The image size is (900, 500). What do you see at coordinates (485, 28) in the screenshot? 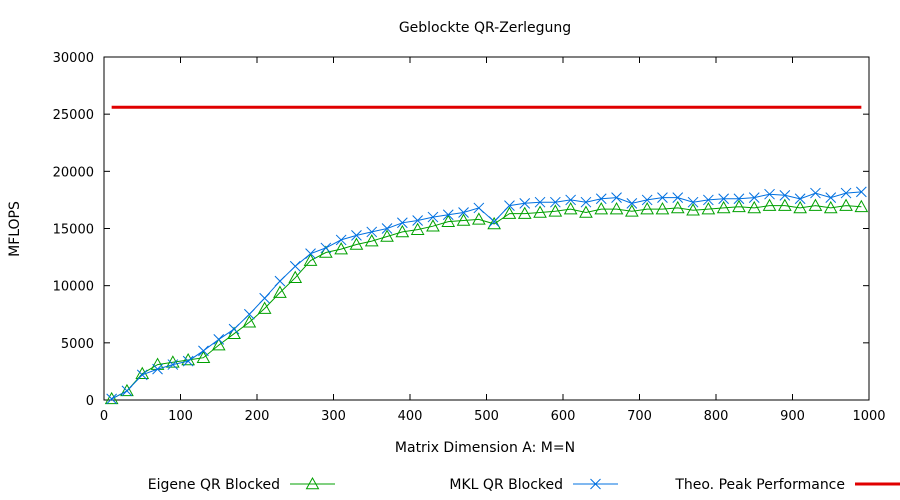
I see `chart-title: Geblockte QR-Zerlegung` at bounding box center [485, 28].